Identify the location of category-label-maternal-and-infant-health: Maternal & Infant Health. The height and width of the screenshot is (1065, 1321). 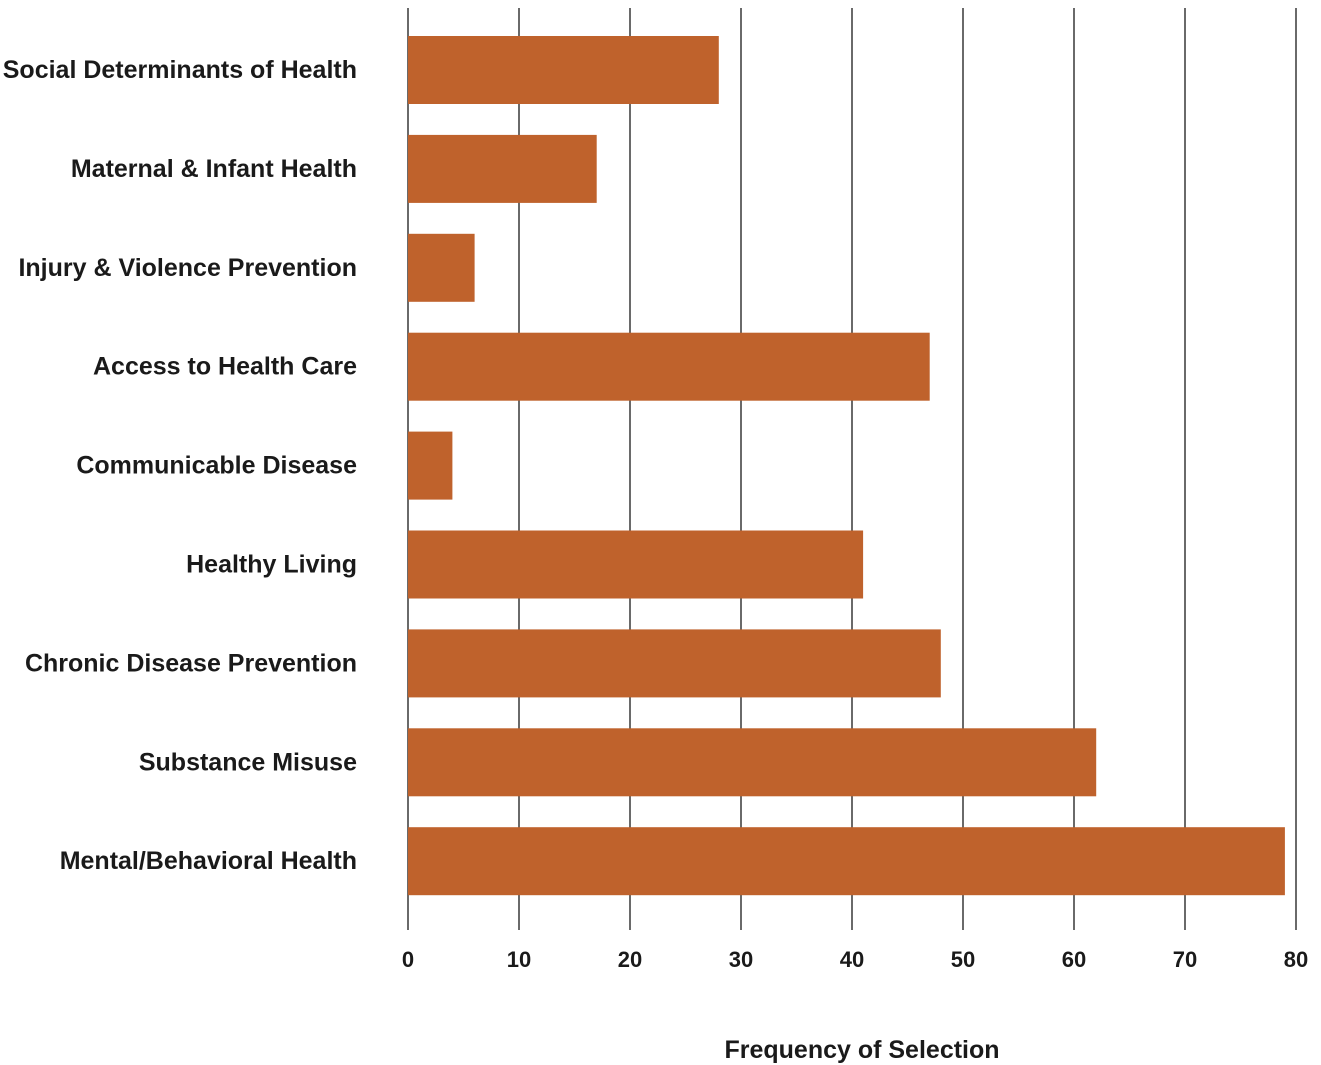
(214, 169).